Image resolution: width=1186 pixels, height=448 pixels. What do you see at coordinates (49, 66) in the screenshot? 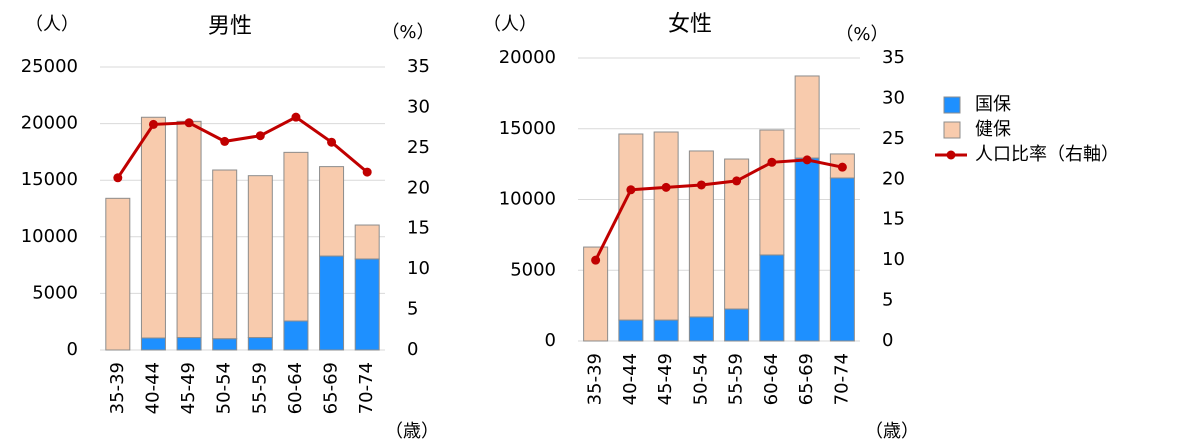
I see `y-tick-label: 25000` at bounding box center [49, 66].